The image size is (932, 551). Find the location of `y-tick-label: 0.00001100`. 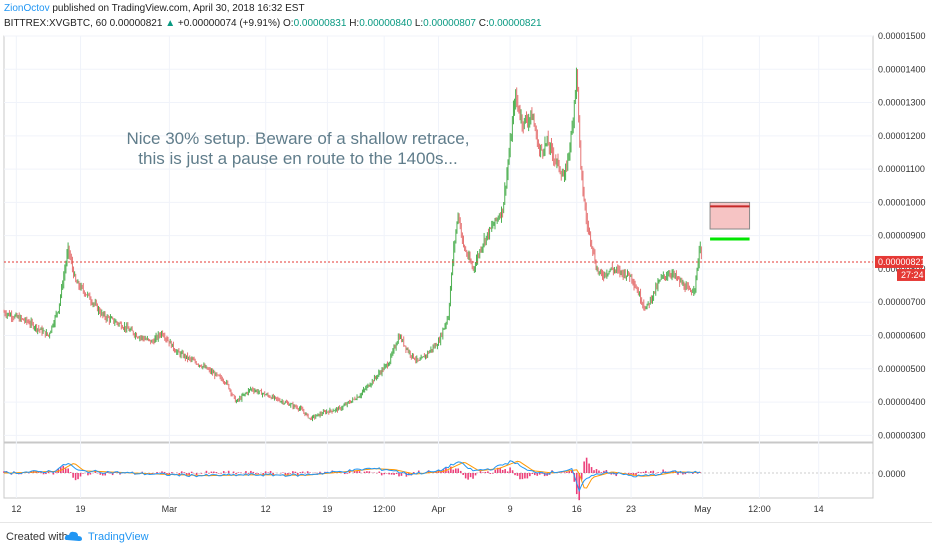

y-tick-label: 0.00001100 is located at coordinates (901, 169).